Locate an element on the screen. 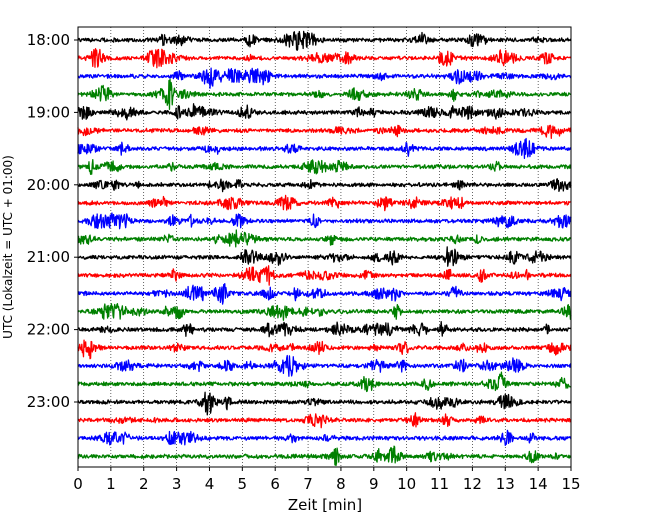 Image resolution: width=650 pixels, height=524 pixels. x-tick-label: 10 is located at coordinates (406, 484).